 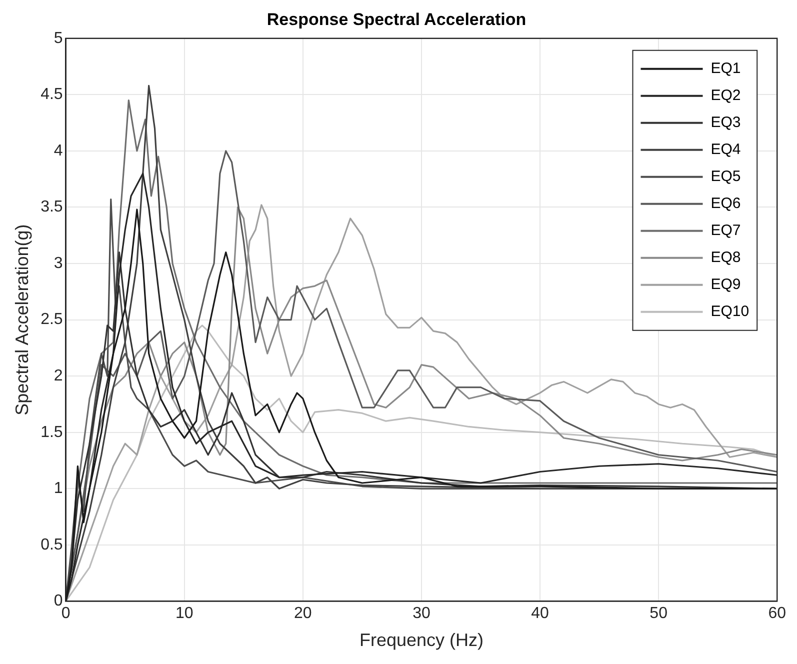 What do you see at coordinates (725, 177) in the screenshot?
I see `legend-label: EQ5` at bounding box center [725, 177].